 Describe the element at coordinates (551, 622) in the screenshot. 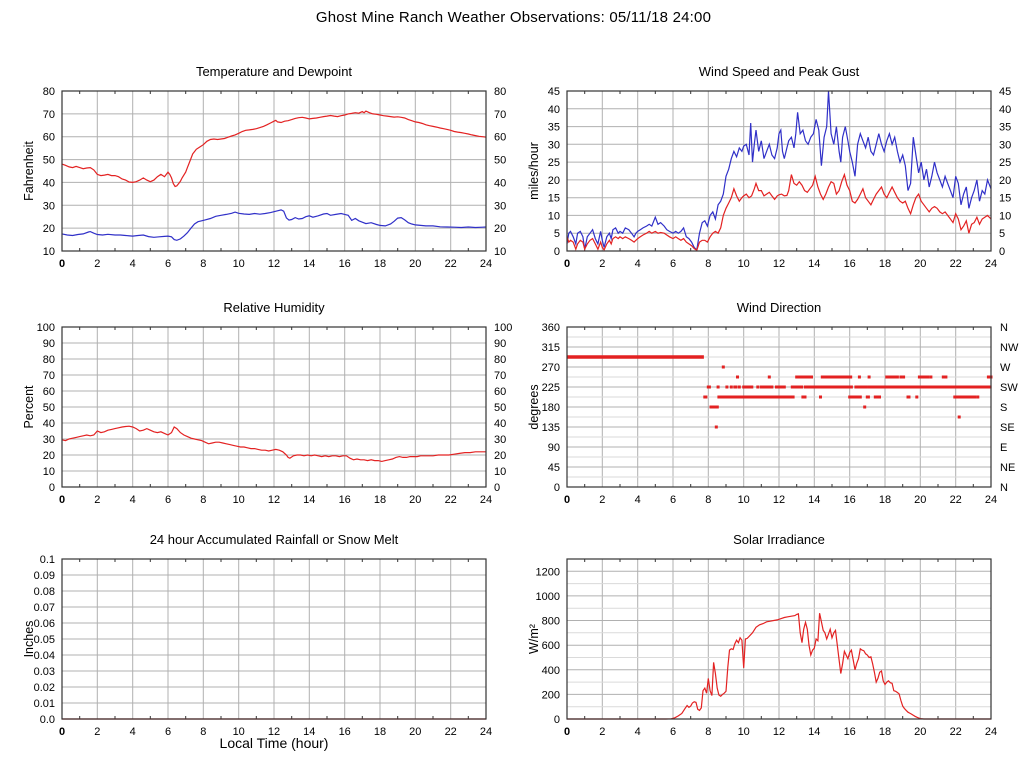

I see `svg-text: 800` at that location.